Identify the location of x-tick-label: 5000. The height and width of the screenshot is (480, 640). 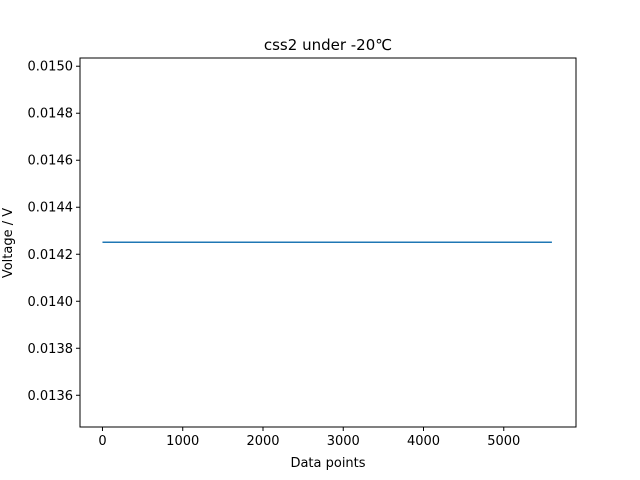
(503, 441).